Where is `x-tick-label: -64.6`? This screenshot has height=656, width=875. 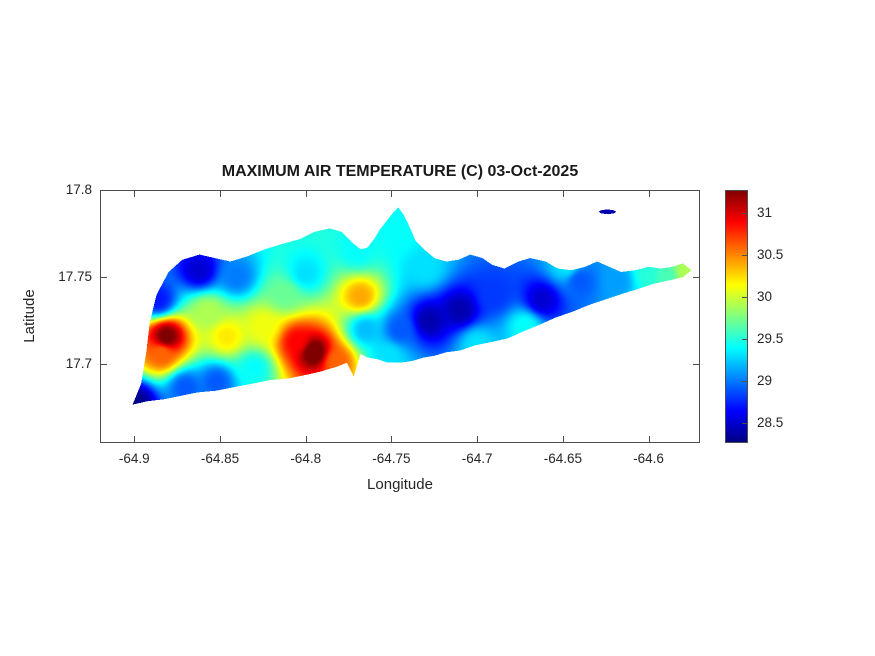
x-tick-label: -64.6 is located at coordinates (648, 458).